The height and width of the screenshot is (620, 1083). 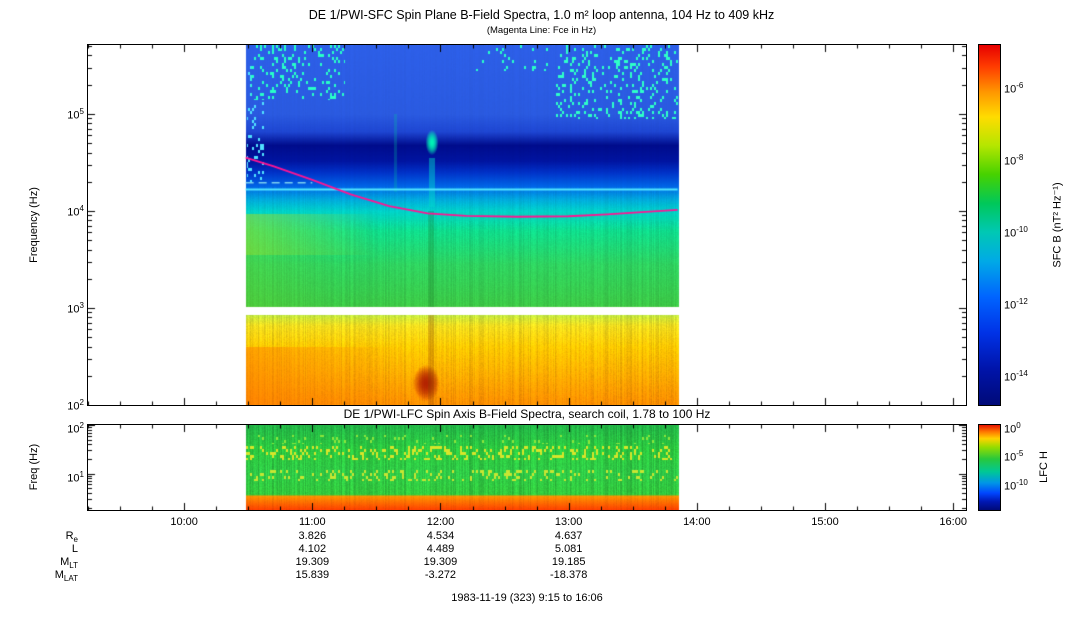 What do you see at coordinates (697, 522) in the screenshot?
I see `x-tick-label: 14:00` at bounding box center [697, 522].